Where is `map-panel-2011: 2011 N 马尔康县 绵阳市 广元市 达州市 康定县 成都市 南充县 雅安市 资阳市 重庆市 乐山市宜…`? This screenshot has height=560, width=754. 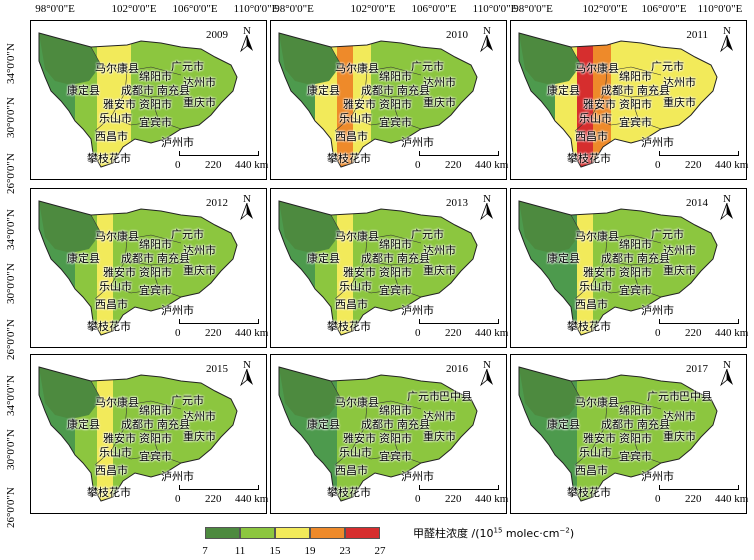
map-panel-2011: 2011 N 马尔康县 绵阳市 广元市 达州市 康定县 成都市 南充县 雅安市 资阳市 重庆市 乐山市宜… is located at coordinates (629, 100).